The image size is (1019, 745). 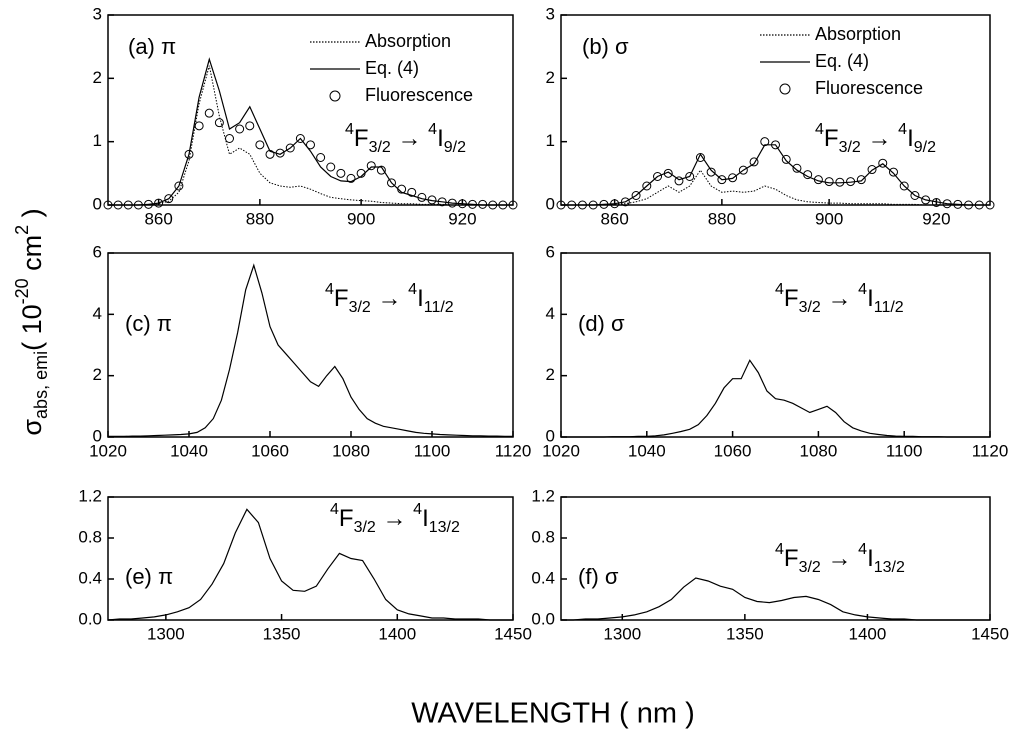 I want to click on y-tick-label: 4, so click(x=97, y=313).